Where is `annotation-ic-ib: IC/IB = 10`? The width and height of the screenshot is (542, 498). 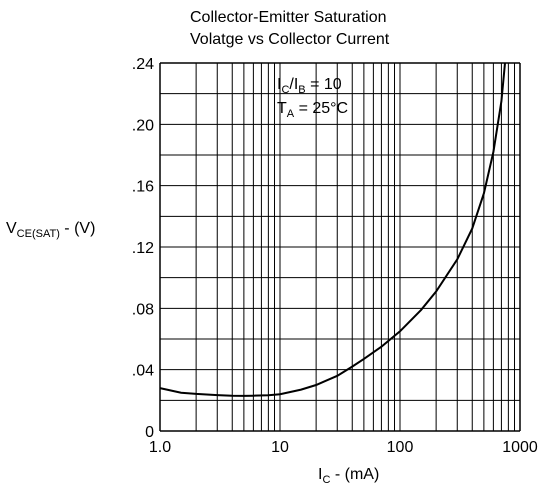 annotation-ic-ib: IC/IB = 10 is located at coordinates (309, 86).